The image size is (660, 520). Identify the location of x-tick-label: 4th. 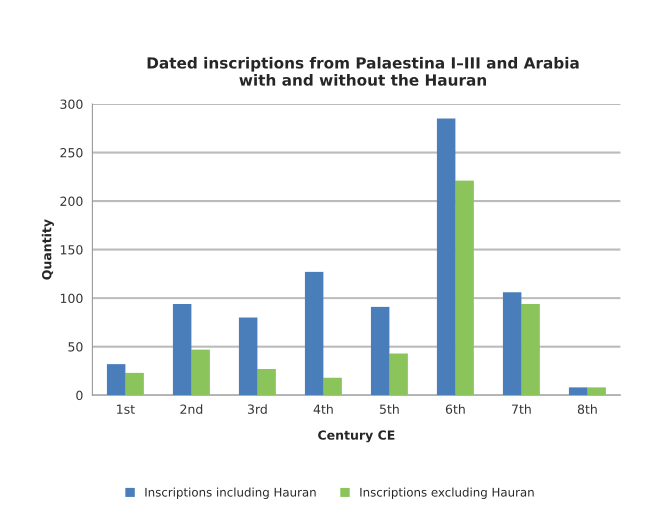
(323, 409).